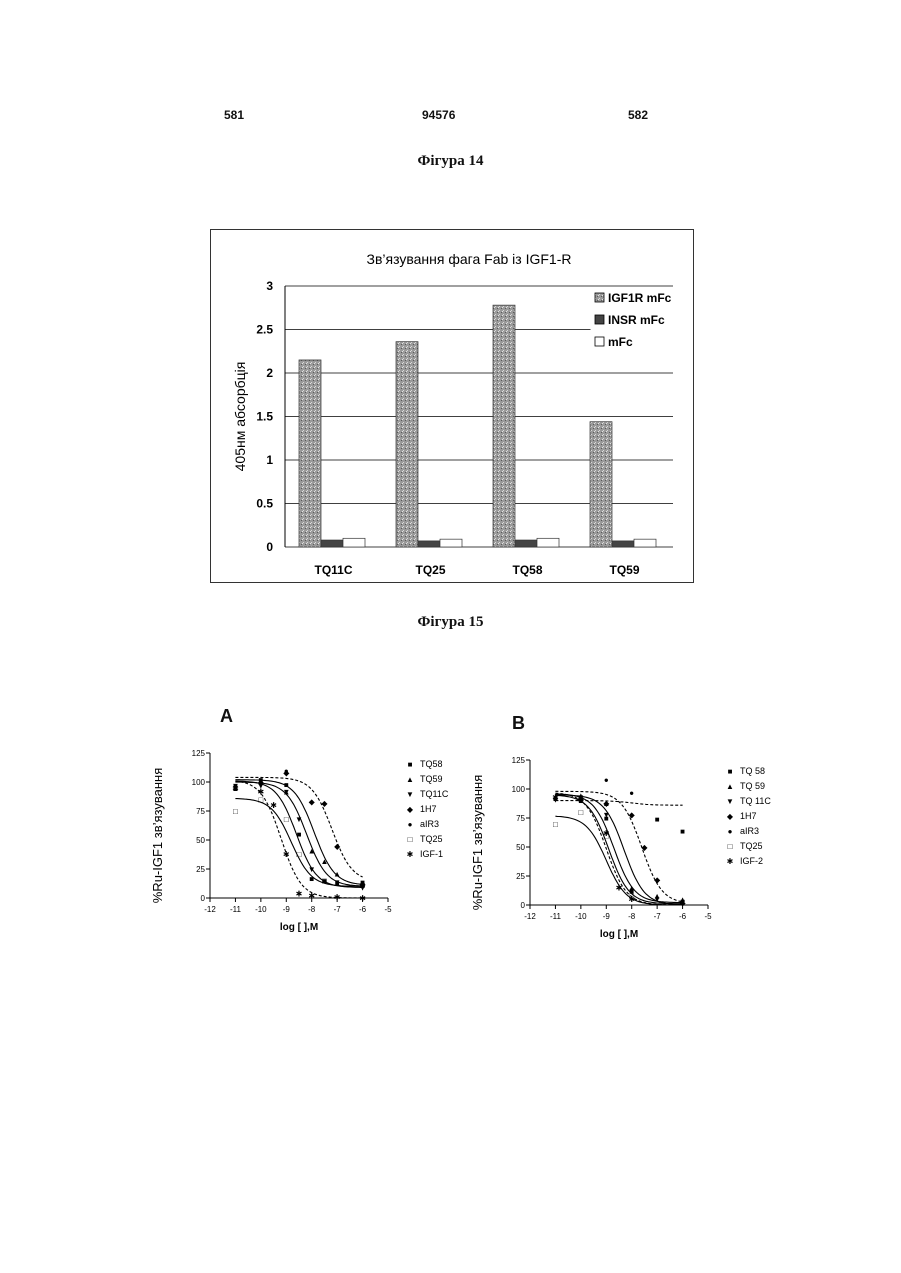  Describe the element at coordinates (638, 115) in the screenshot. I see `right-page-number: 582` at that location.